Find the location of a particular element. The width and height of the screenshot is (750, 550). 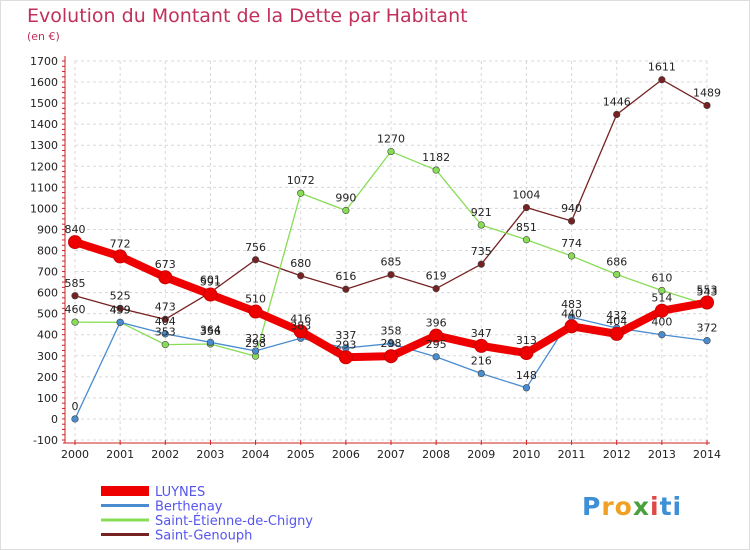

data-label: 543 is located at coordinates (707, 292).